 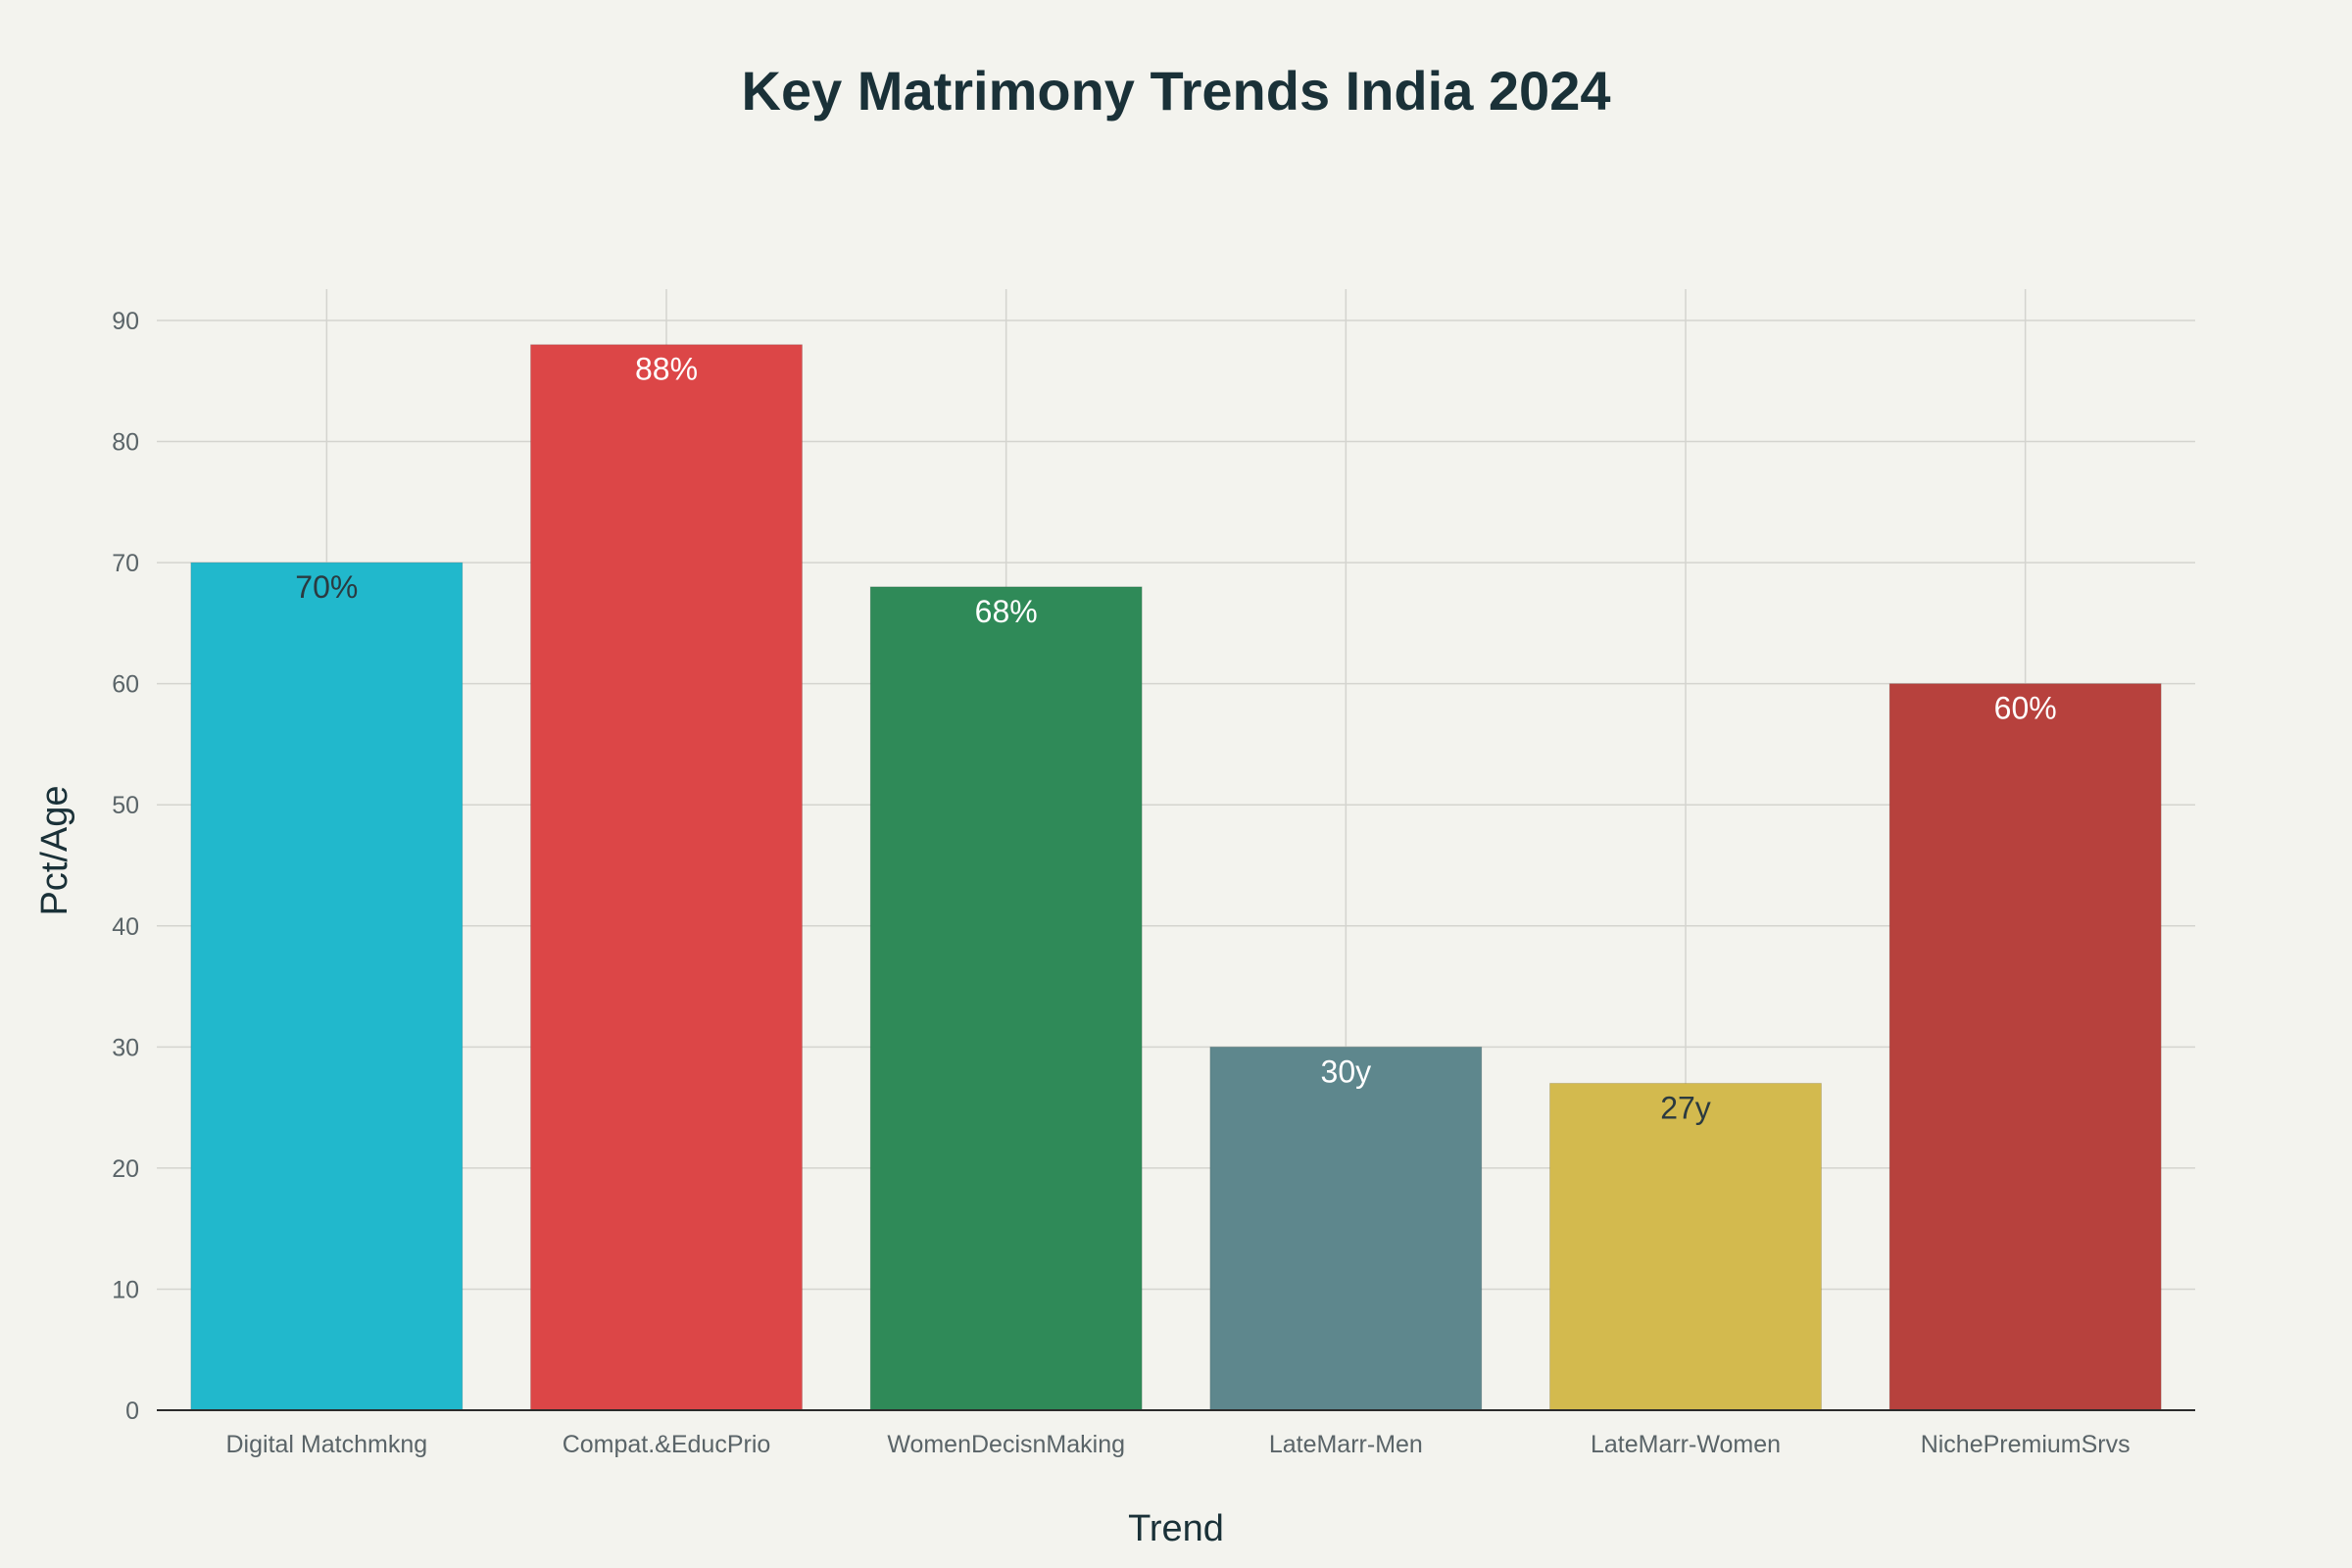 What do you see at coordinates (1176, 1528) in the screenshot?
I see `x-axis-title: Trend` at bounding box center [1176, 1528].